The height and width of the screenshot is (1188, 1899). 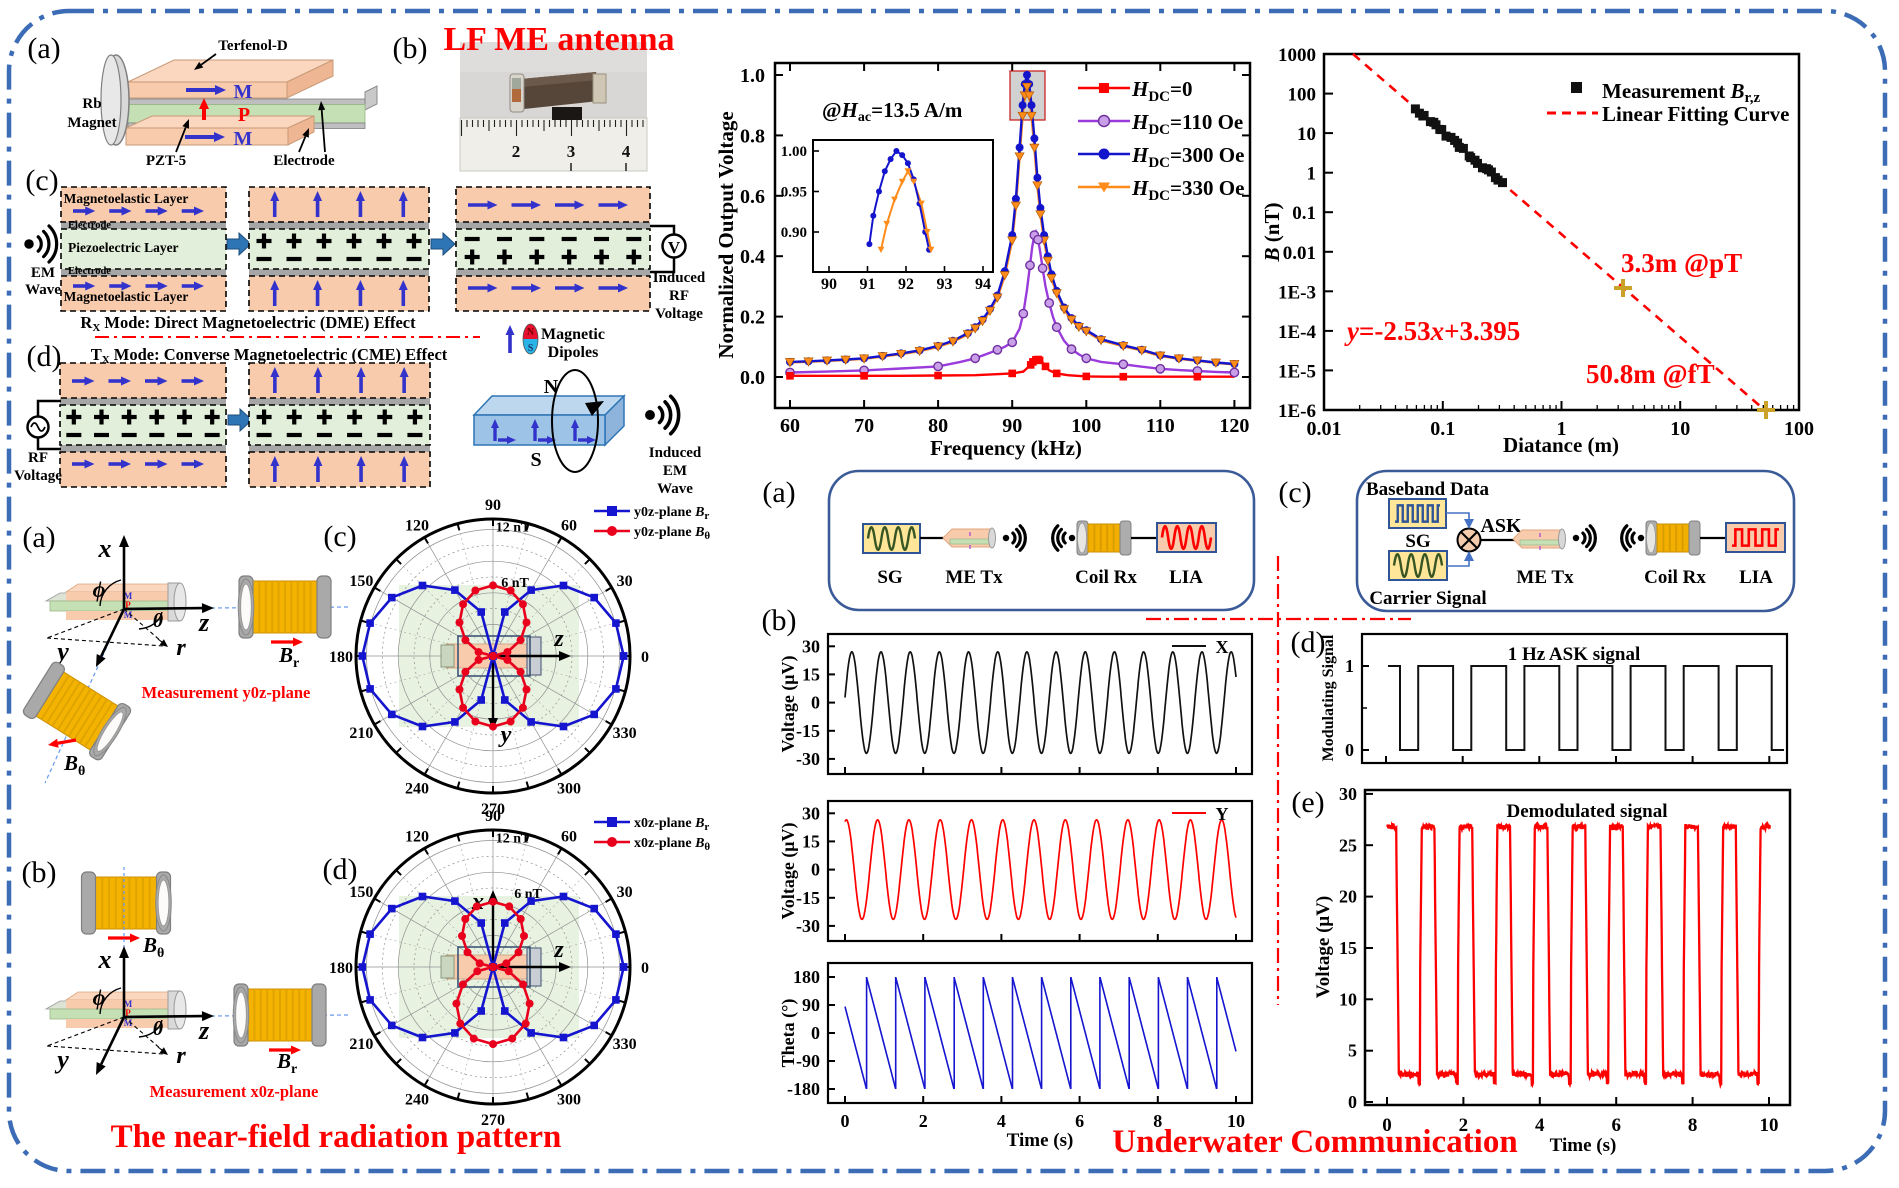 I want to click on svg-text: 0.01, so click(x=1299, y=253).